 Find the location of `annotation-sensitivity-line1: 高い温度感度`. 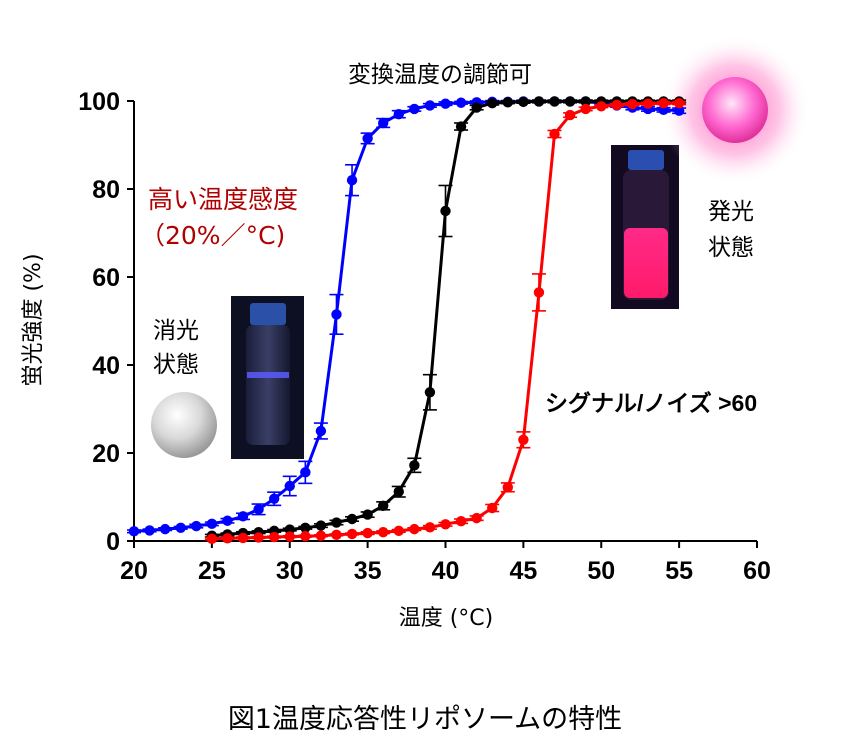

annotation-sensitivity-line1: 高い温度感度 is located at coordinates (223, 199).